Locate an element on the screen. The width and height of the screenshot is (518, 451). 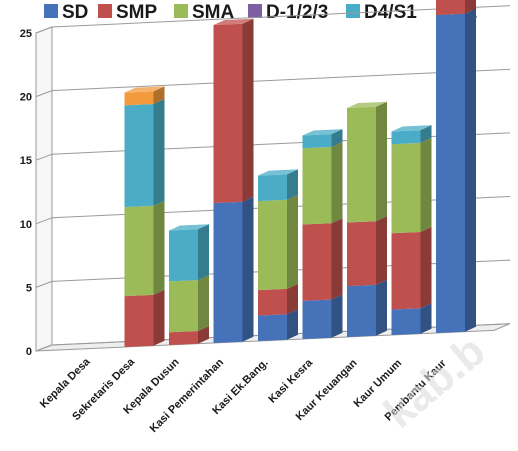
bar-D4/S1-2 is located at coordinates (183, 255).